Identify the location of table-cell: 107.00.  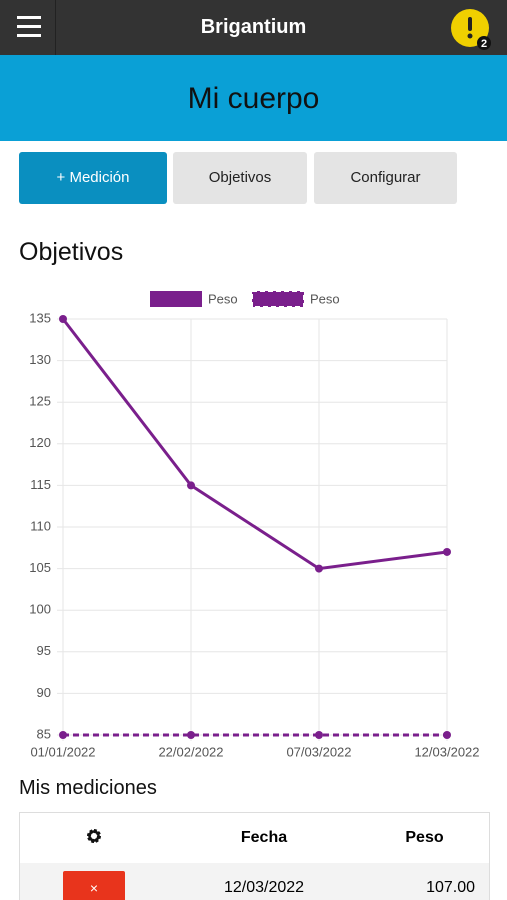
(450, 887).